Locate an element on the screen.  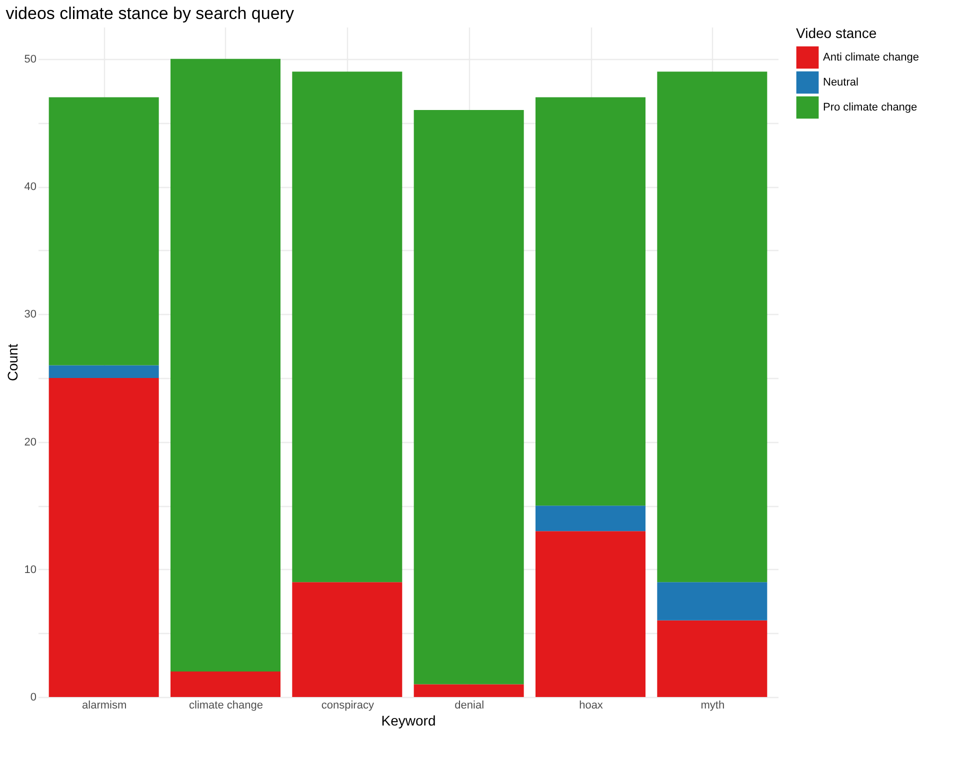
x-tick-label: conspiracy is located at coordinates (347, 706).